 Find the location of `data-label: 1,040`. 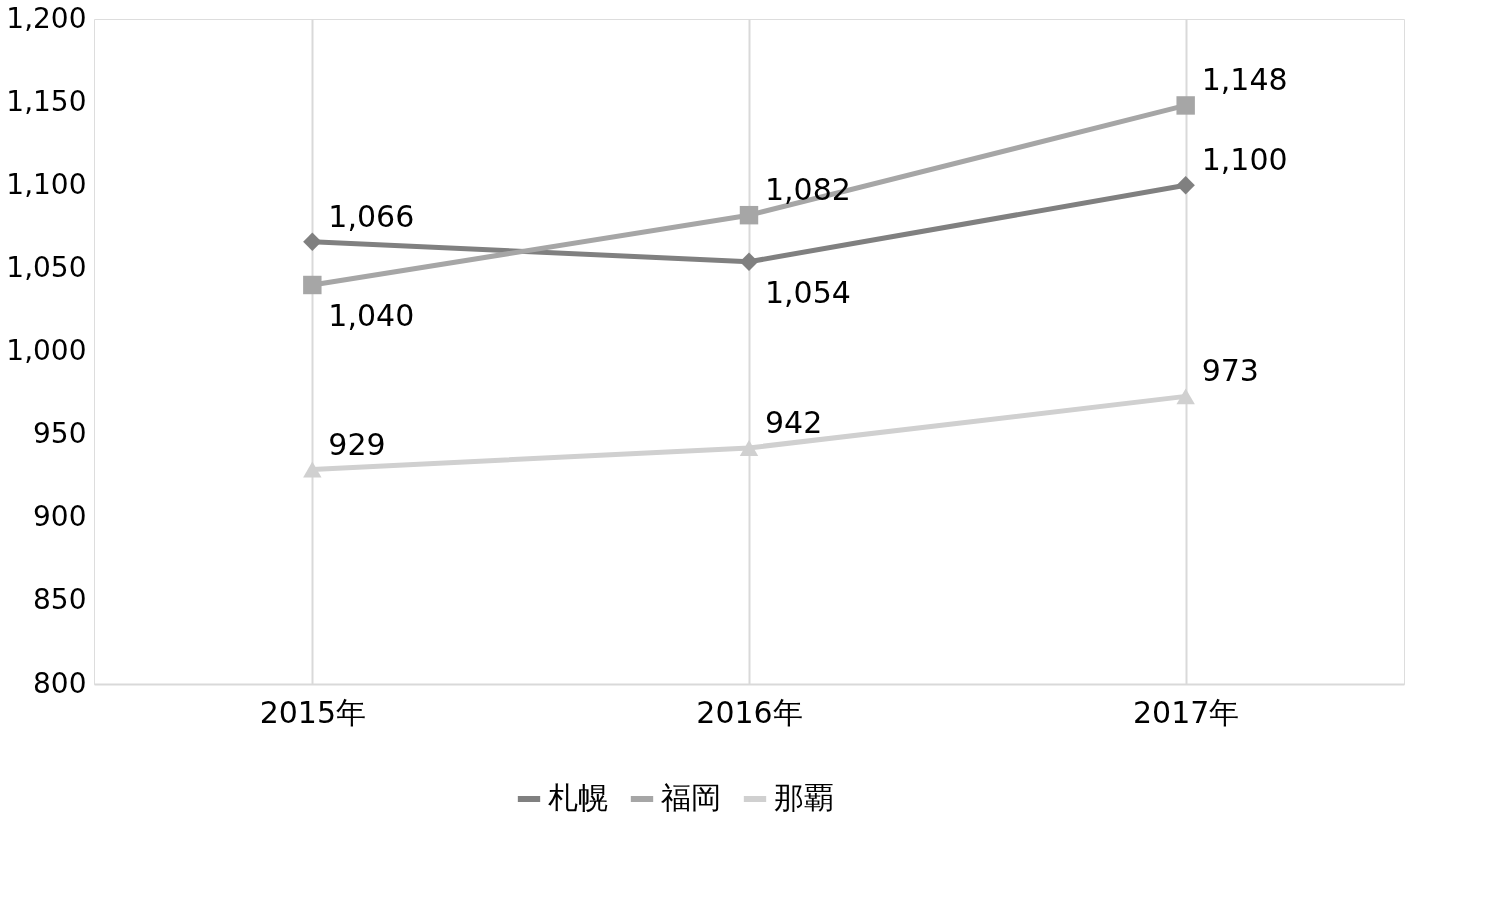

data-label: 1,040 is located at coordinates (371, 315).